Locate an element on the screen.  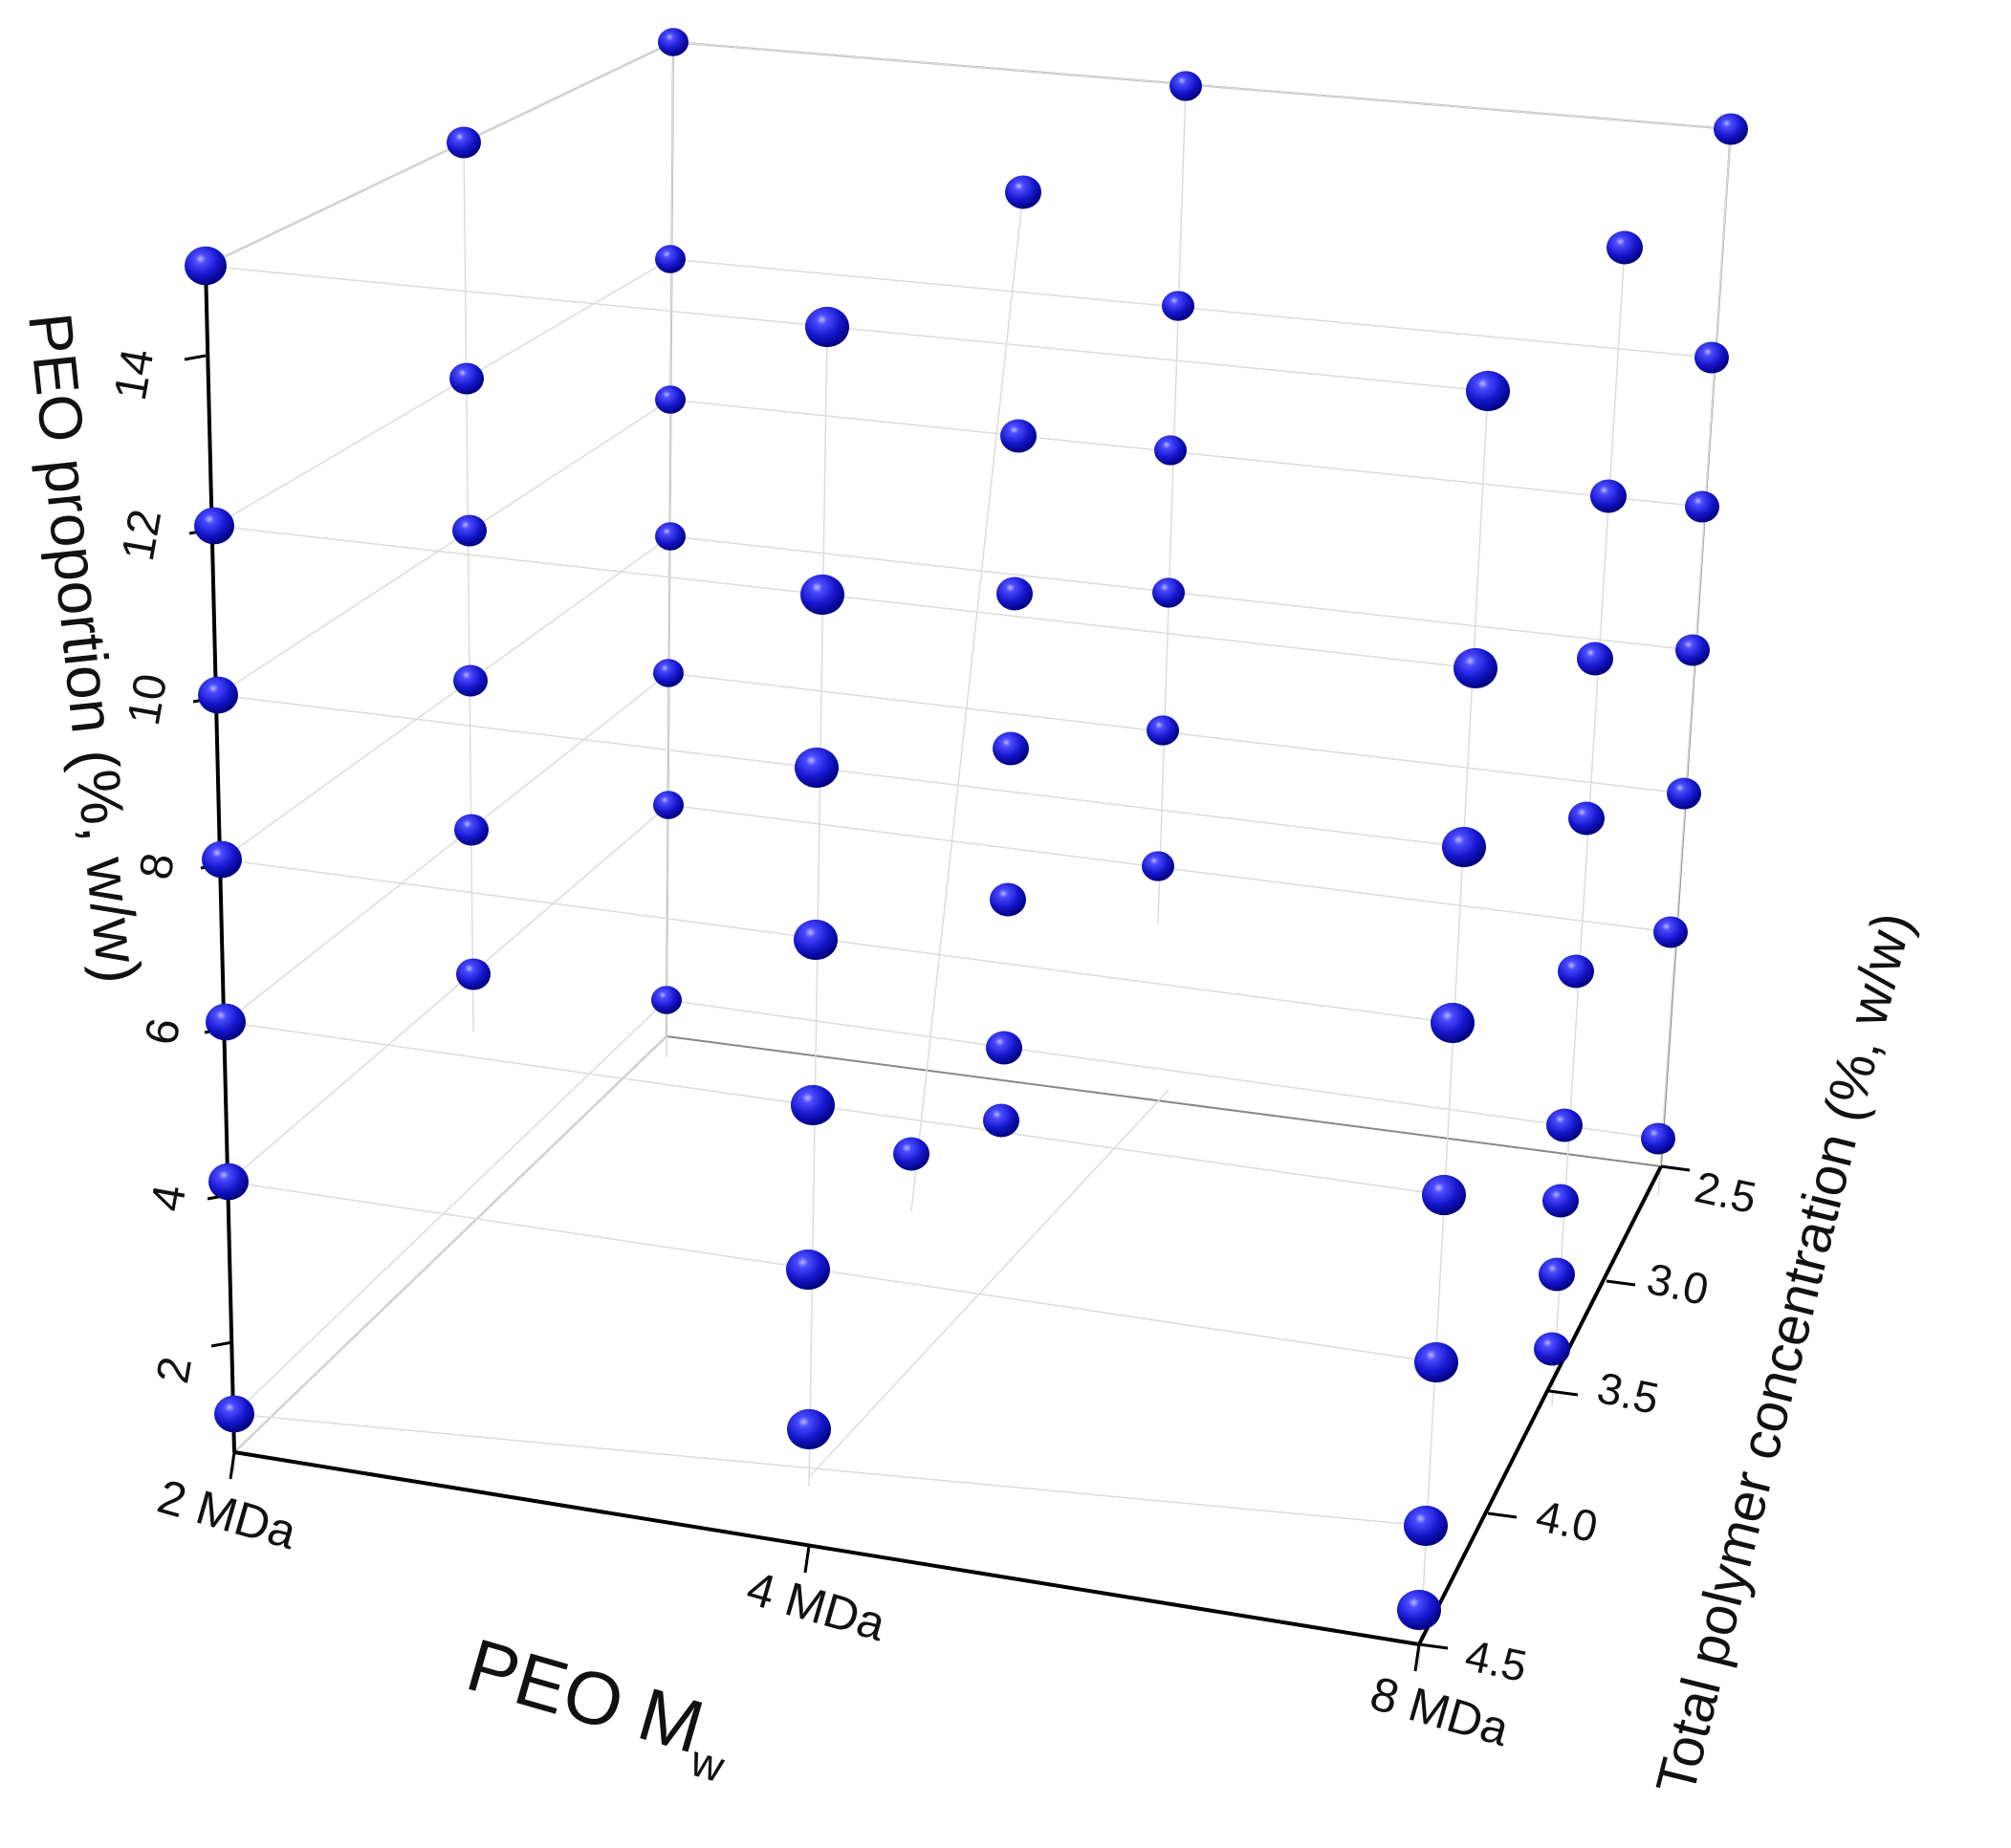
svg-text: PEO Mw is located at coordinates (599, 1707).